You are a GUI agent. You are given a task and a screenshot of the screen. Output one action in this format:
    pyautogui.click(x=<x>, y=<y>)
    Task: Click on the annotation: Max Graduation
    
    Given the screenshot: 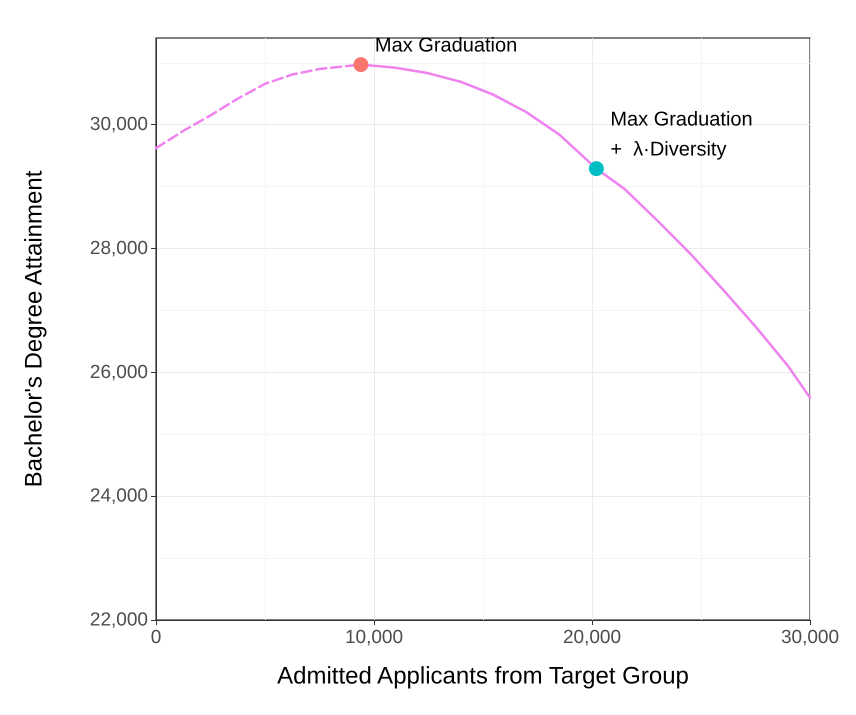 What is the action you would take?
    pyautogui.click(x=446, y=45)
    